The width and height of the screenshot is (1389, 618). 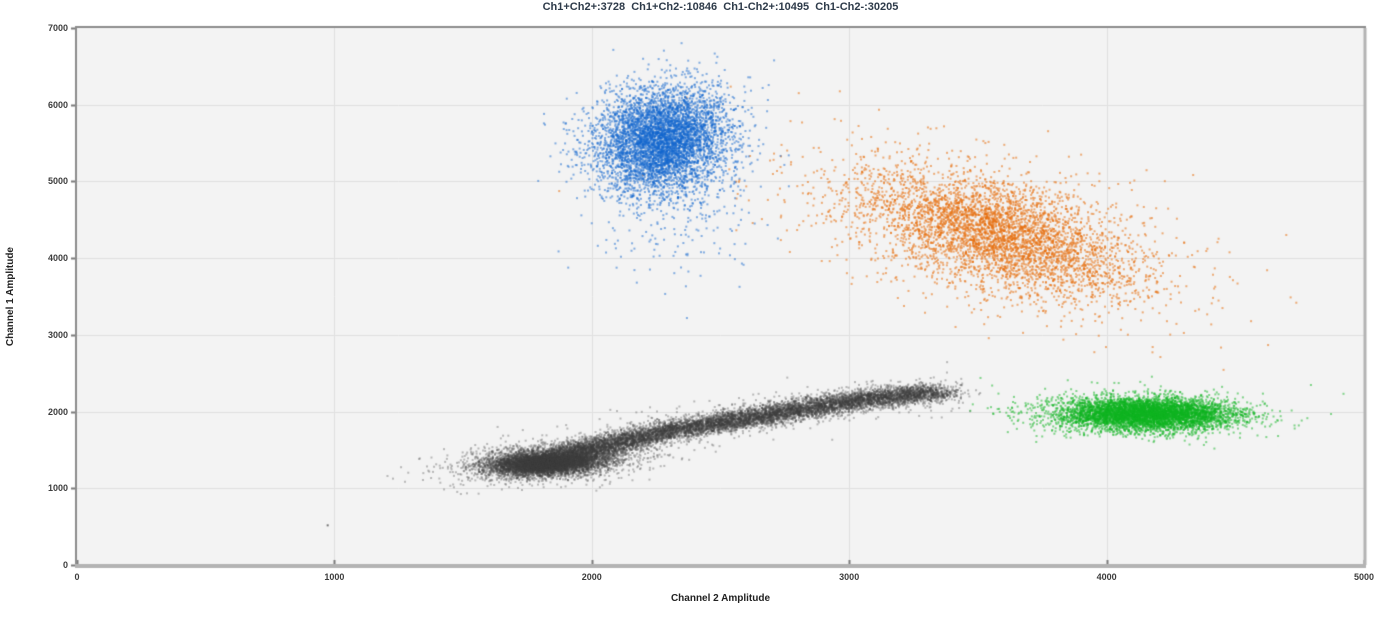 I want to click on x-axis-title: Channel 2 Amplitude, so click(x=720, y=598).